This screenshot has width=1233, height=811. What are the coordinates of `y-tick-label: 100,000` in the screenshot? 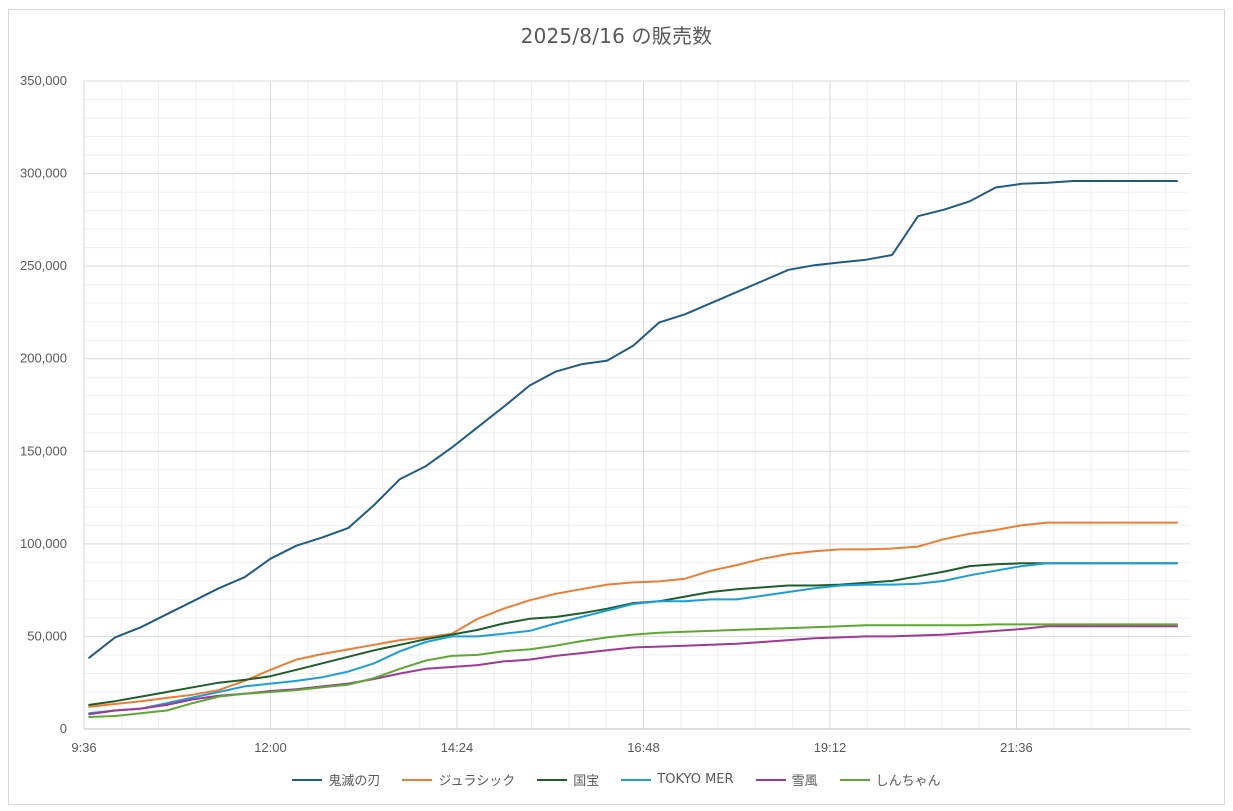 It's located at (43, 543).